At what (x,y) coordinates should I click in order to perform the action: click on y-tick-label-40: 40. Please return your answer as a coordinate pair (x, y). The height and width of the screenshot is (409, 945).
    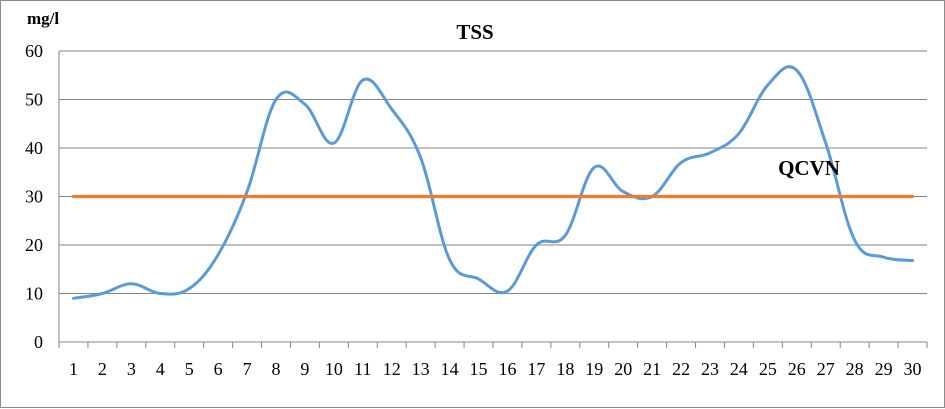
    Looking at the image, I should click on (34, 148).